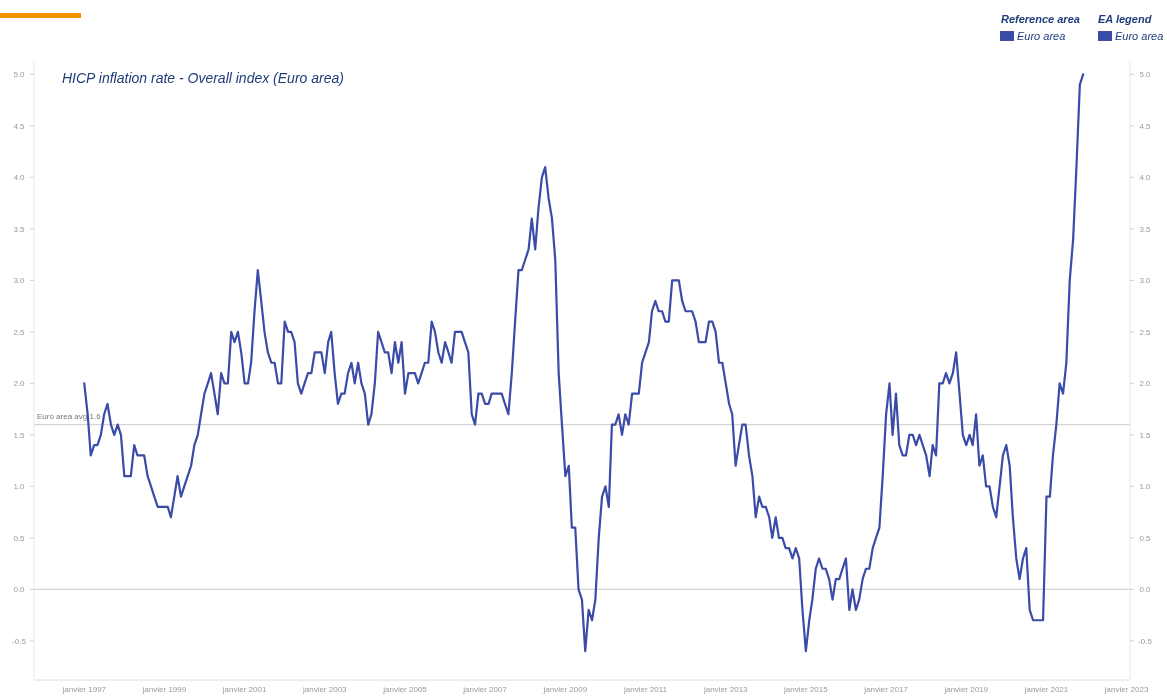 The image size is (1167, 697). I want to click on y-tick-label: 0.5, so click(19, 538).